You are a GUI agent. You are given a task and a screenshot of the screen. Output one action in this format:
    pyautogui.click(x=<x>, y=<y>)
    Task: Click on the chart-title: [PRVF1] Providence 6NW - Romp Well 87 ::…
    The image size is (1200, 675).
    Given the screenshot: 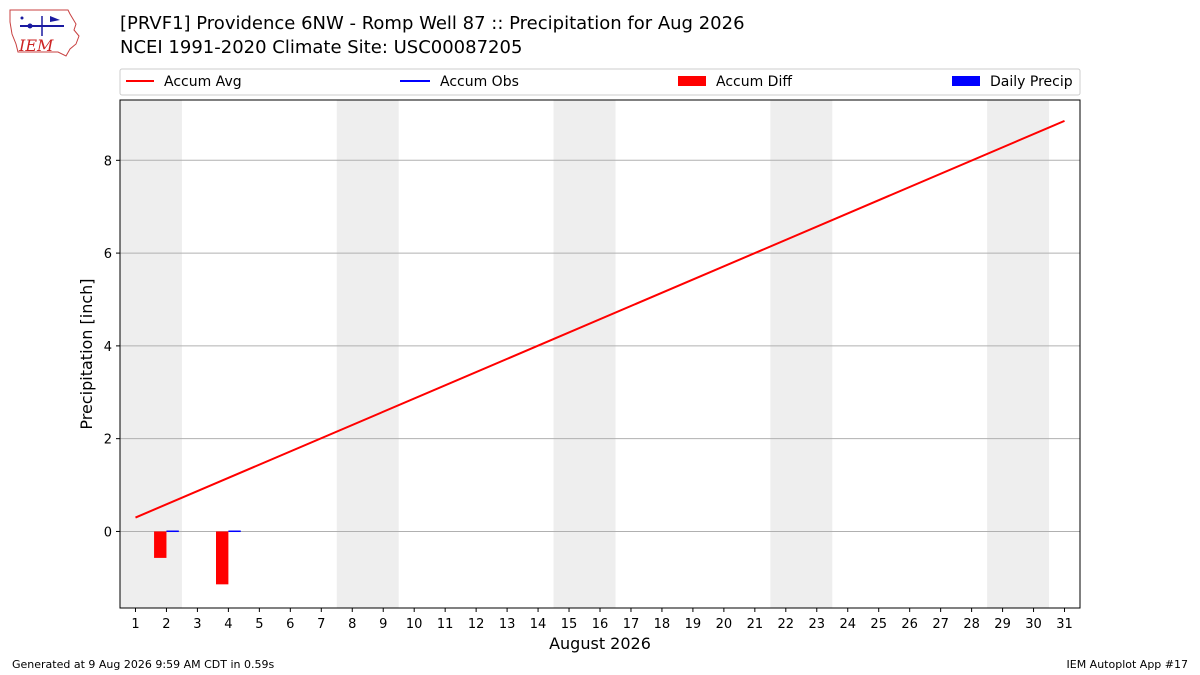 What is the action you would take?
    pyautogui.click(x=432, y=23)
    